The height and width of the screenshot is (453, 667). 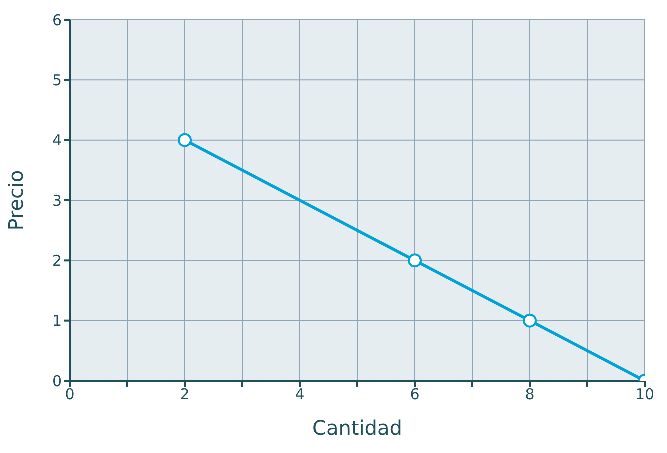 What do you see at coordinates (57, 321) in the screenshot?
I see `y-tick-label: 1` at bounding box center [57, 321].